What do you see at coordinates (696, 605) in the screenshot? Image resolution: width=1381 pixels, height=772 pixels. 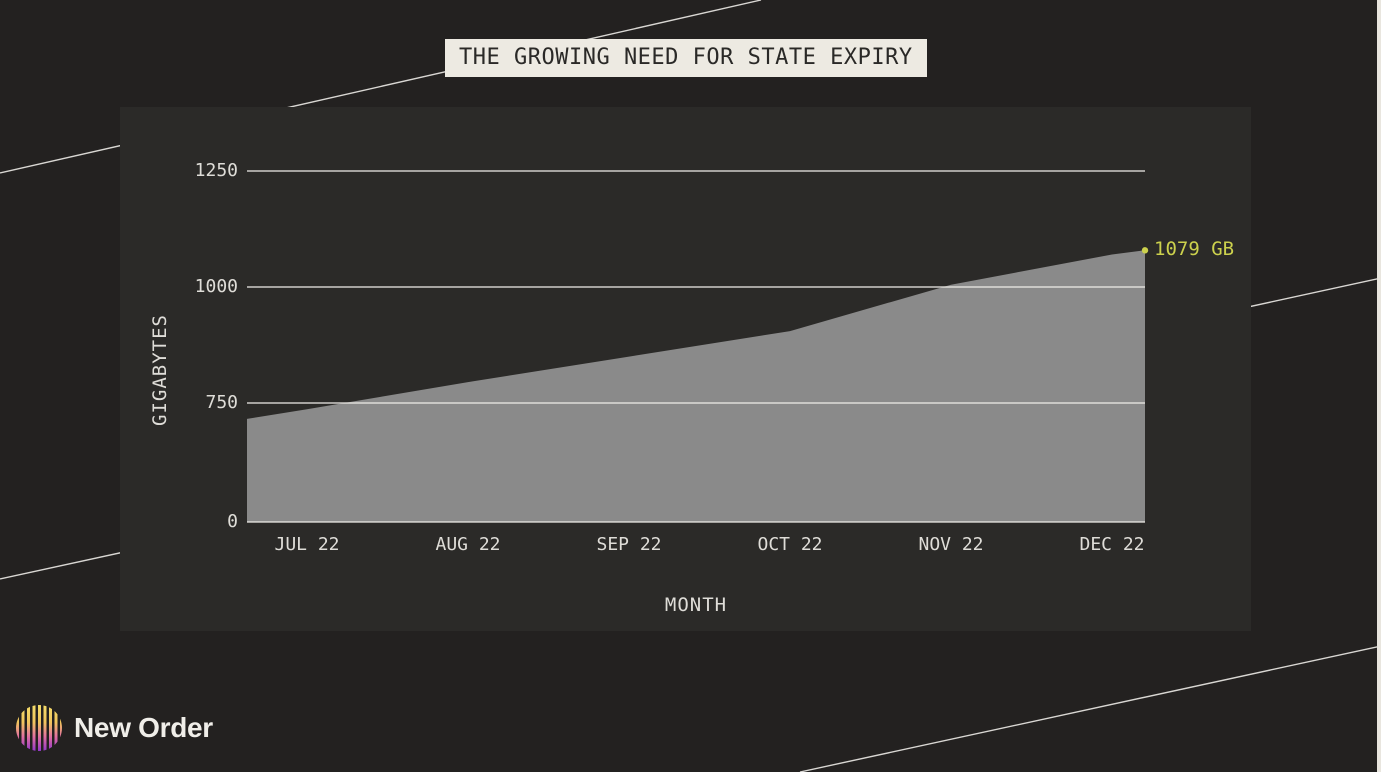 I see `x-axis-title: MONTH` at bounding box center [696, 605].